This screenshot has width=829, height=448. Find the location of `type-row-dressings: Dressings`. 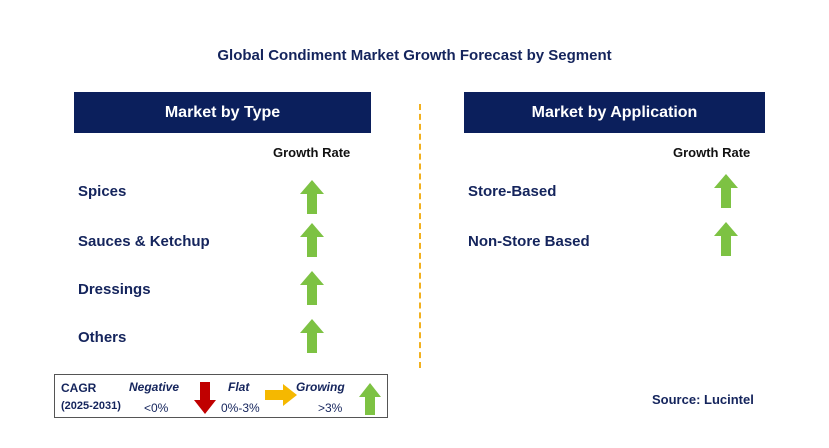

type-row-dressings: Dressings is located at coordinates (114, 289).